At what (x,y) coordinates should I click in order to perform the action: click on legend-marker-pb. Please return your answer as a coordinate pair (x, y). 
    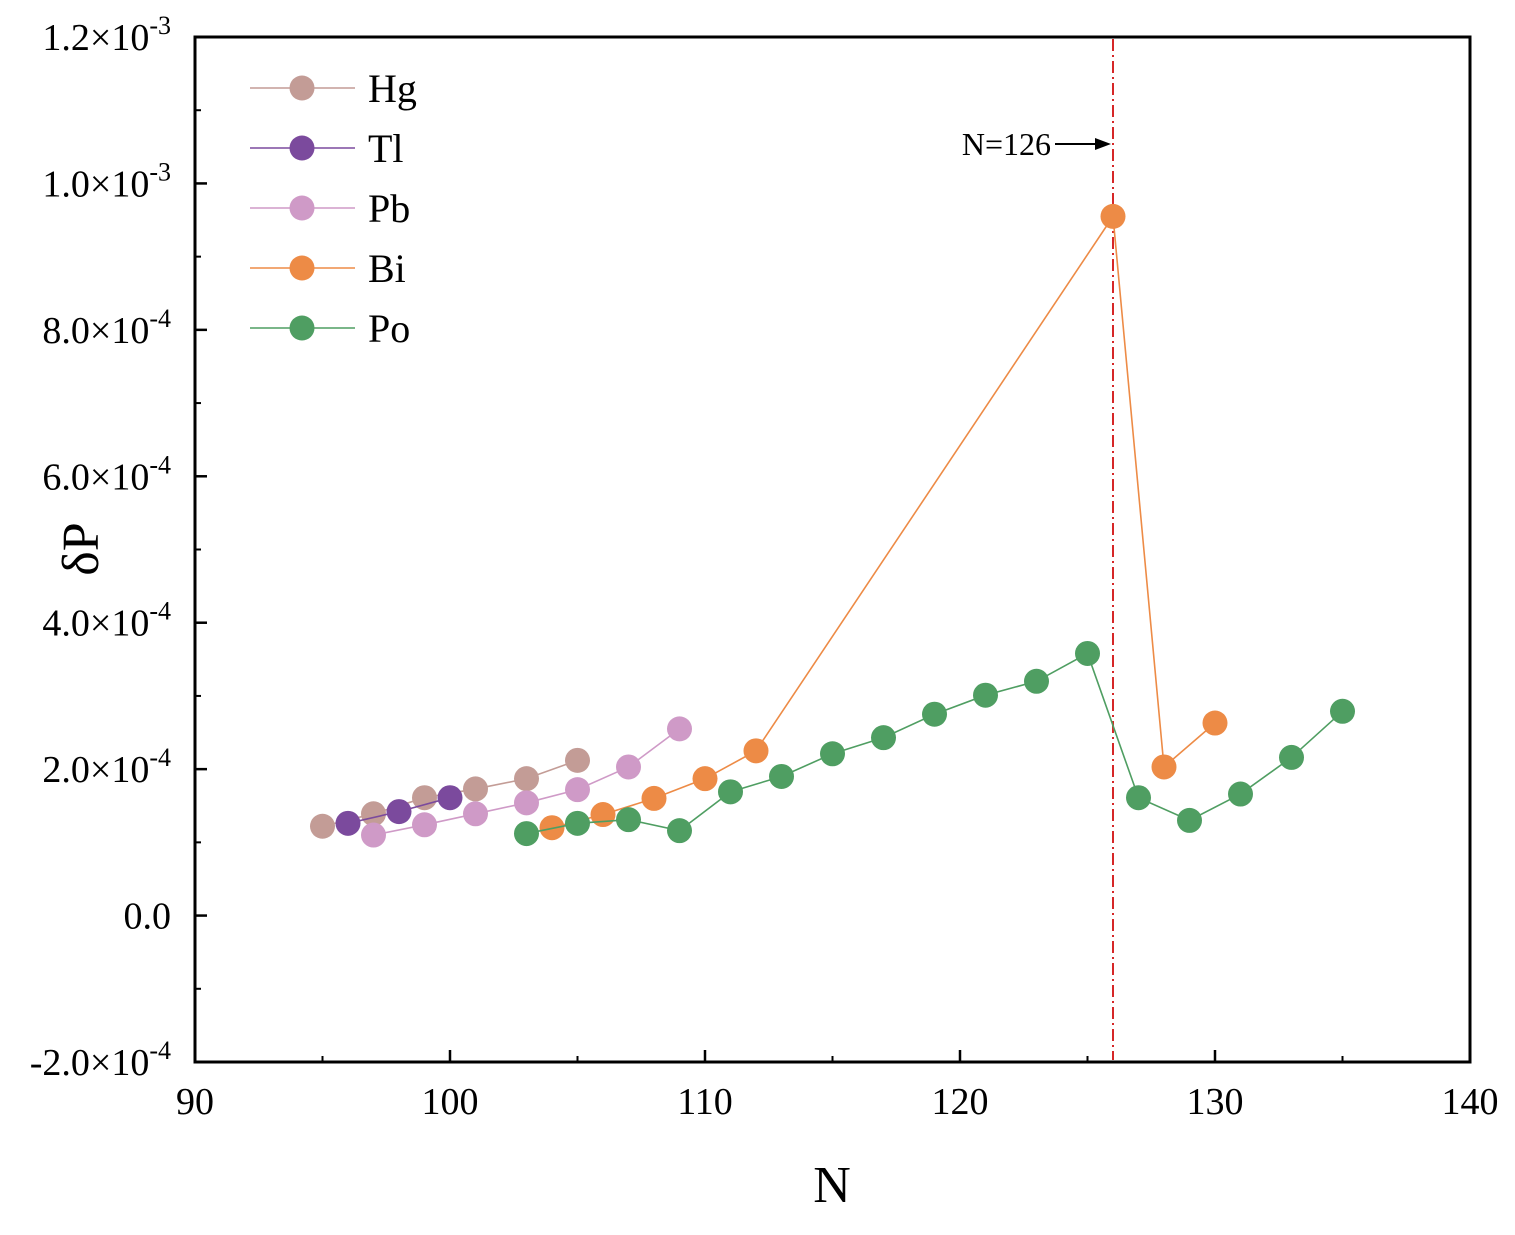
    Looking at the image, I should click on (302, 208).